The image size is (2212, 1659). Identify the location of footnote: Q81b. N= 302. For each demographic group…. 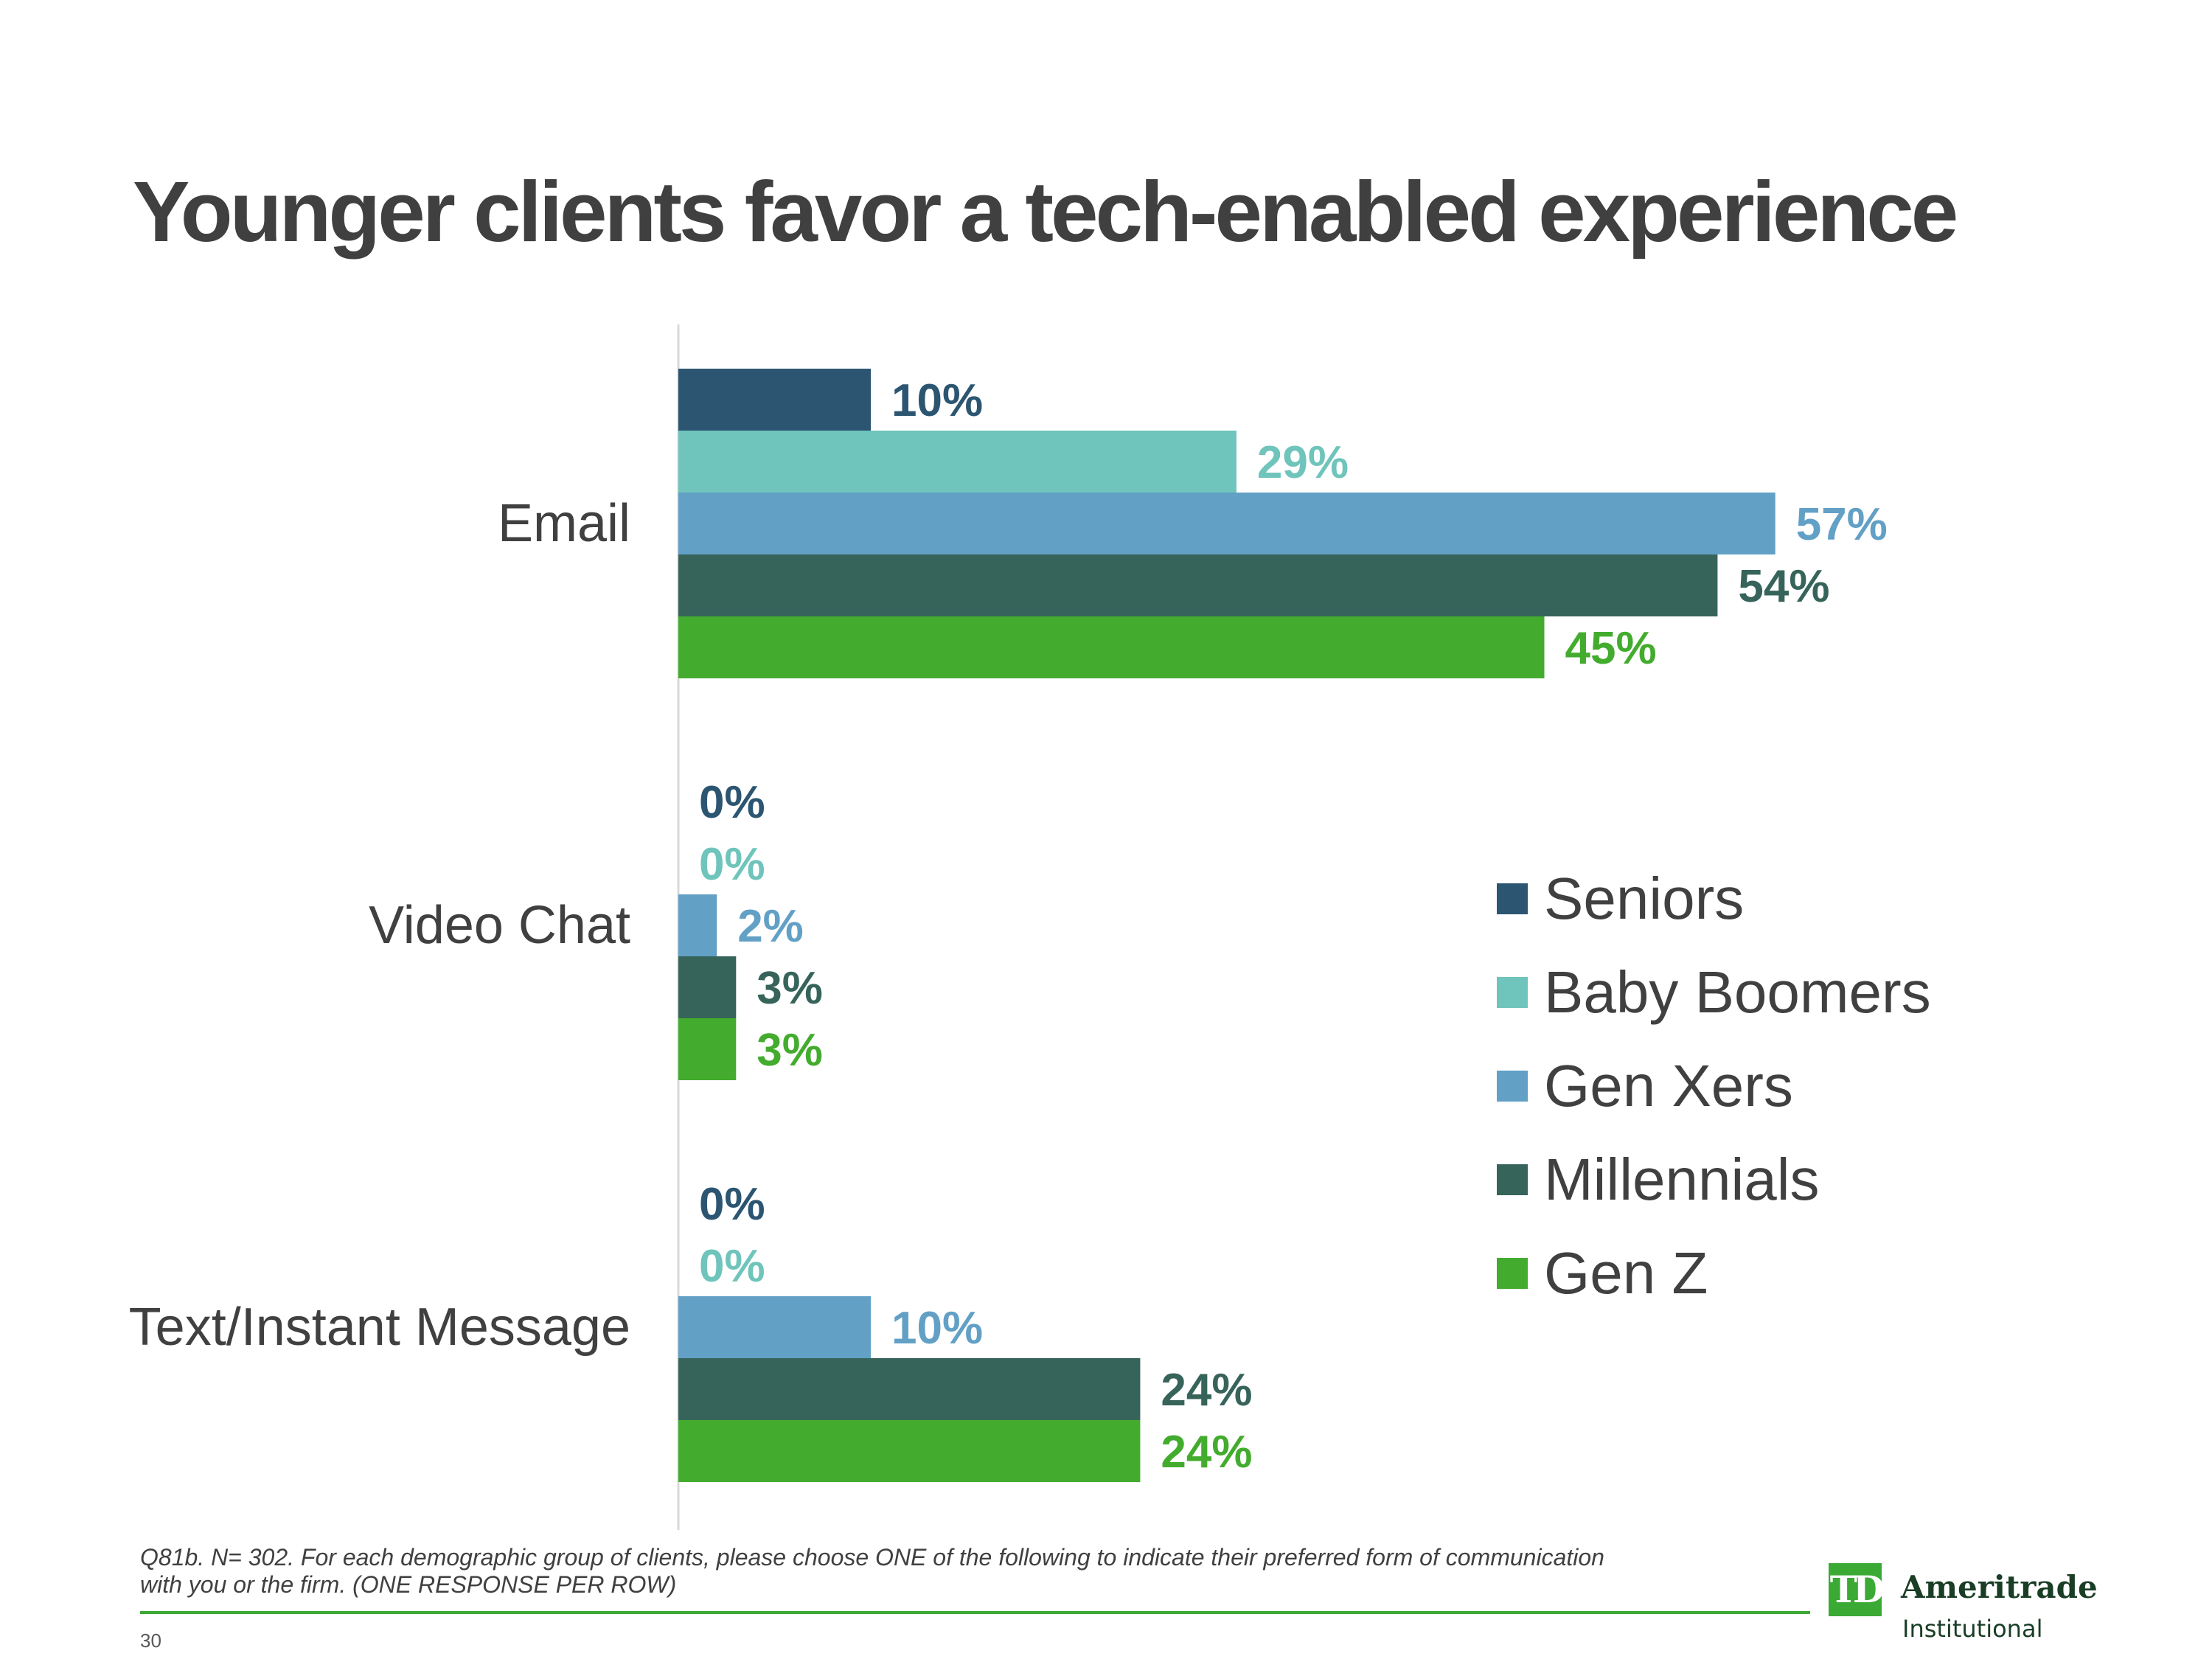
(872, 1571).